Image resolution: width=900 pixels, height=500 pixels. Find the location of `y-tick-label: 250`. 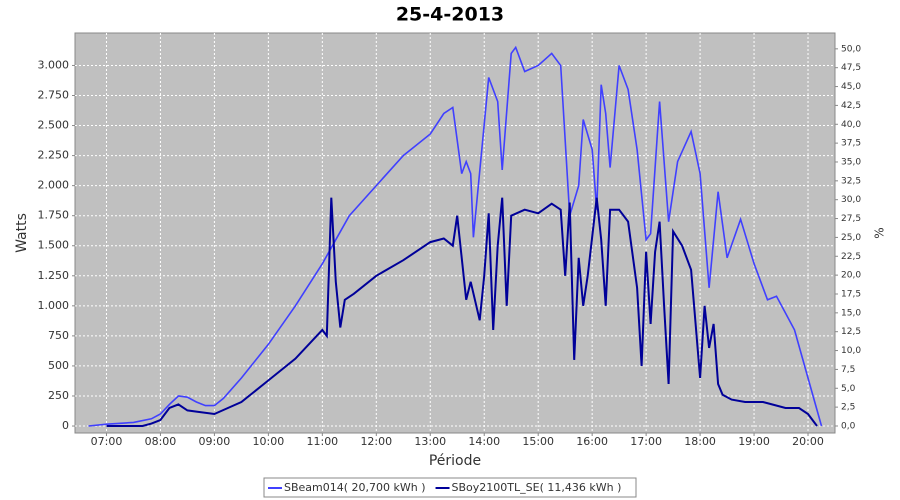

y-tick-label: 250 is located at coordinates (58, 395).